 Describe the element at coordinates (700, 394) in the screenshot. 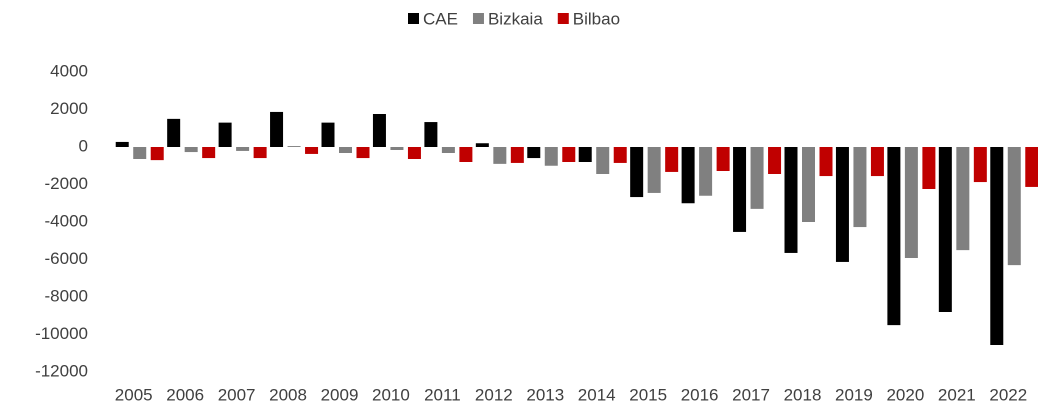

I see `x-tick-label: 2016` at that location.